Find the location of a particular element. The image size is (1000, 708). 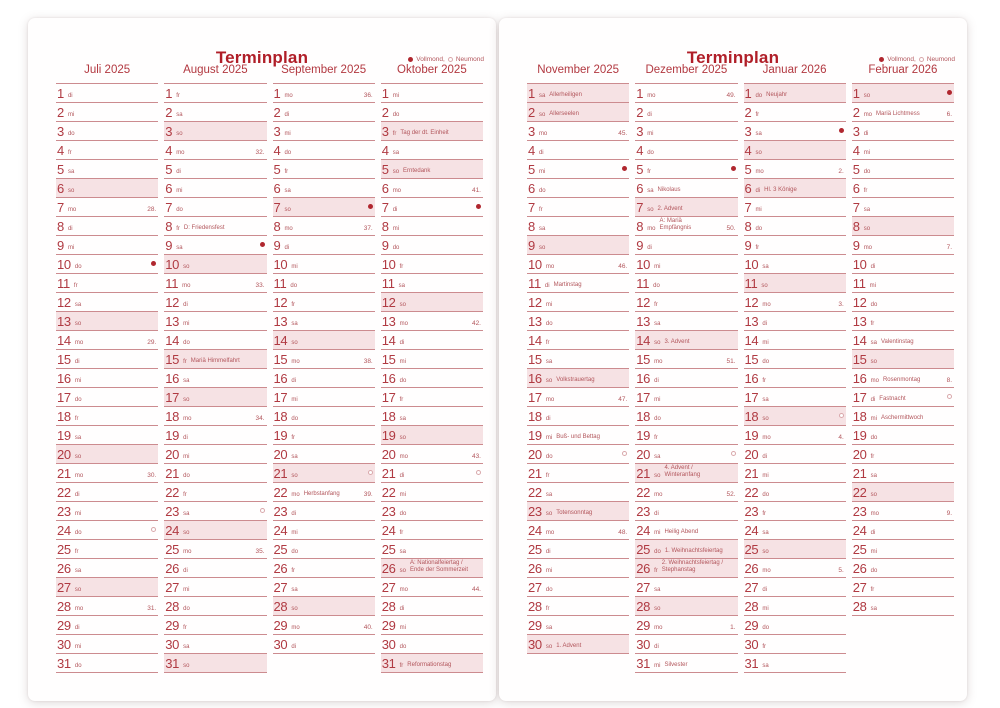

day-number: 12 is located at coordinates (280, 302).